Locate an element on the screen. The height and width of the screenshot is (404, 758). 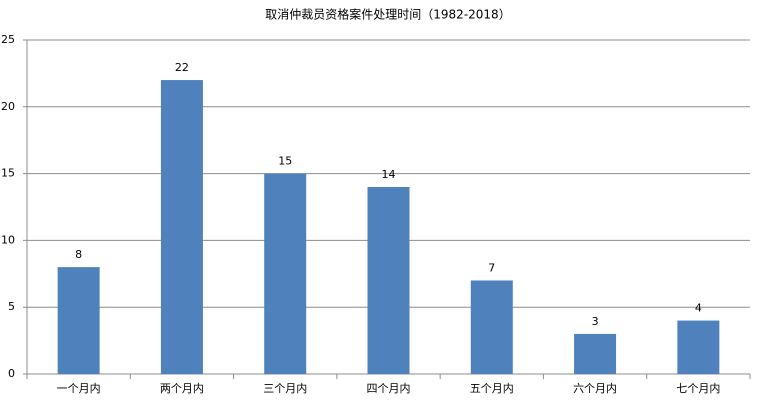
x-tick-label: 五个月内 is located at coordinates (492, 388).